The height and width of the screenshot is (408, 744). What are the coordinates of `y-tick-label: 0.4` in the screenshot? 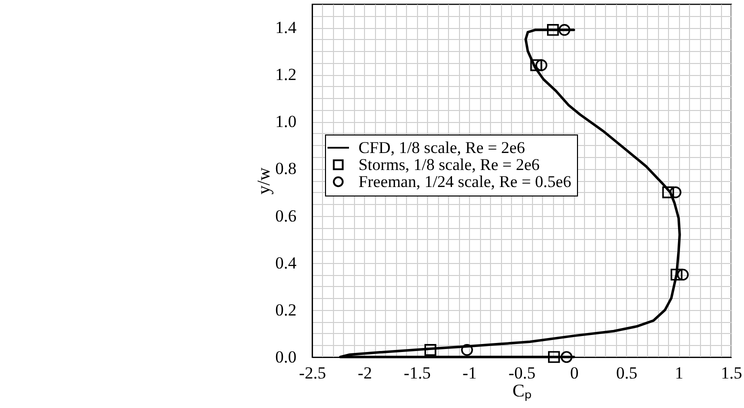 It's located at (286, 262).